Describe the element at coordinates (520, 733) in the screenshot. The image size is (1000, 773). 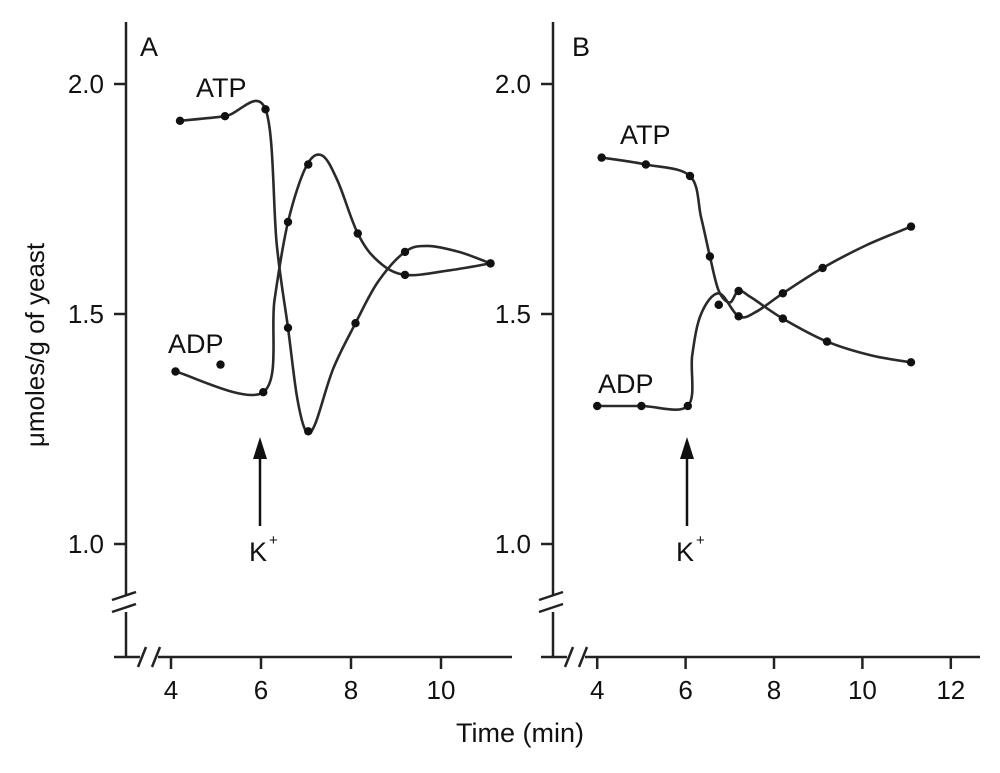
I see `x-axis-label: Time (min)` at that location.